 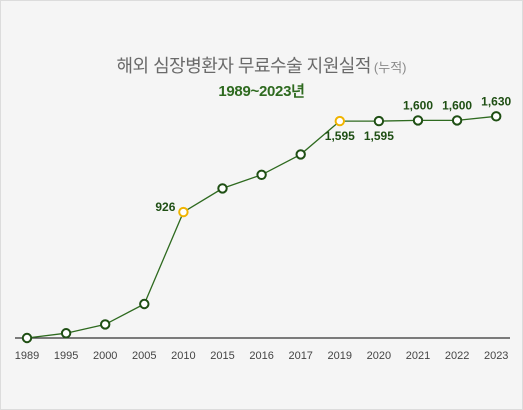 I want to click on x-tick-label-2000: 2000, so click(x=105, y=356).